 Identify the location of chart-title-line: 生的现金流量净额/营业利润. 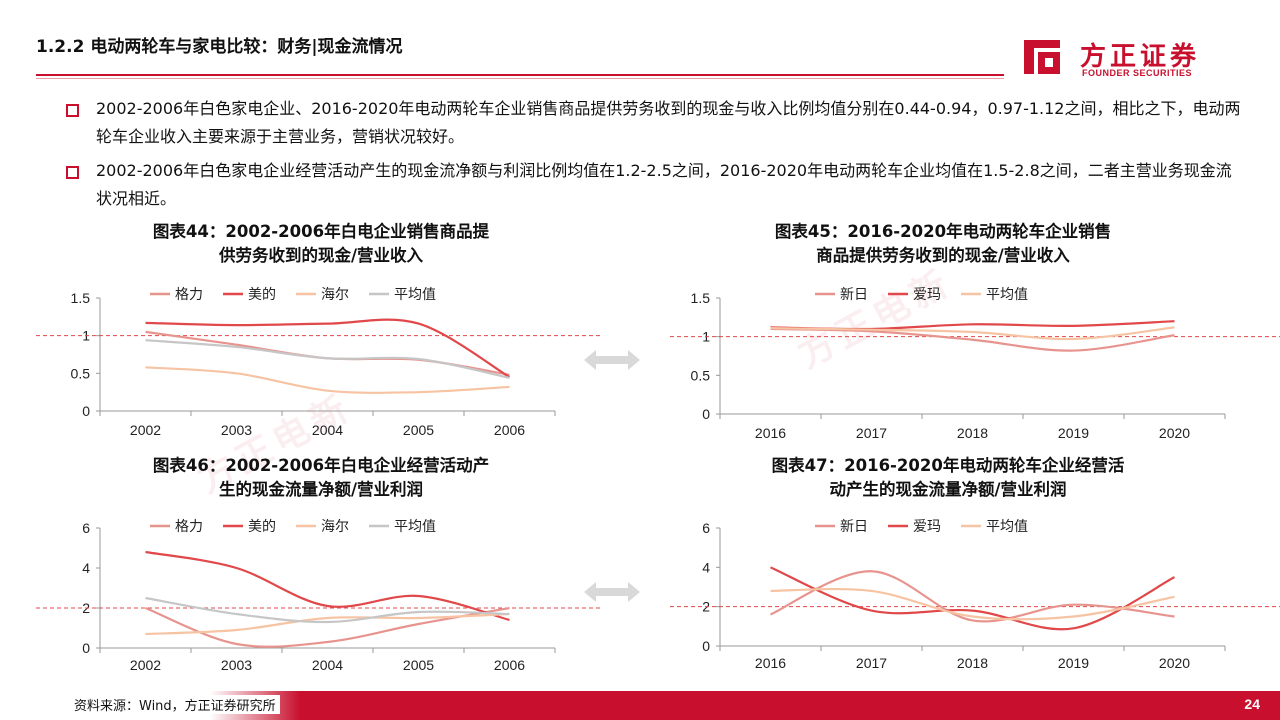
(321, 489).